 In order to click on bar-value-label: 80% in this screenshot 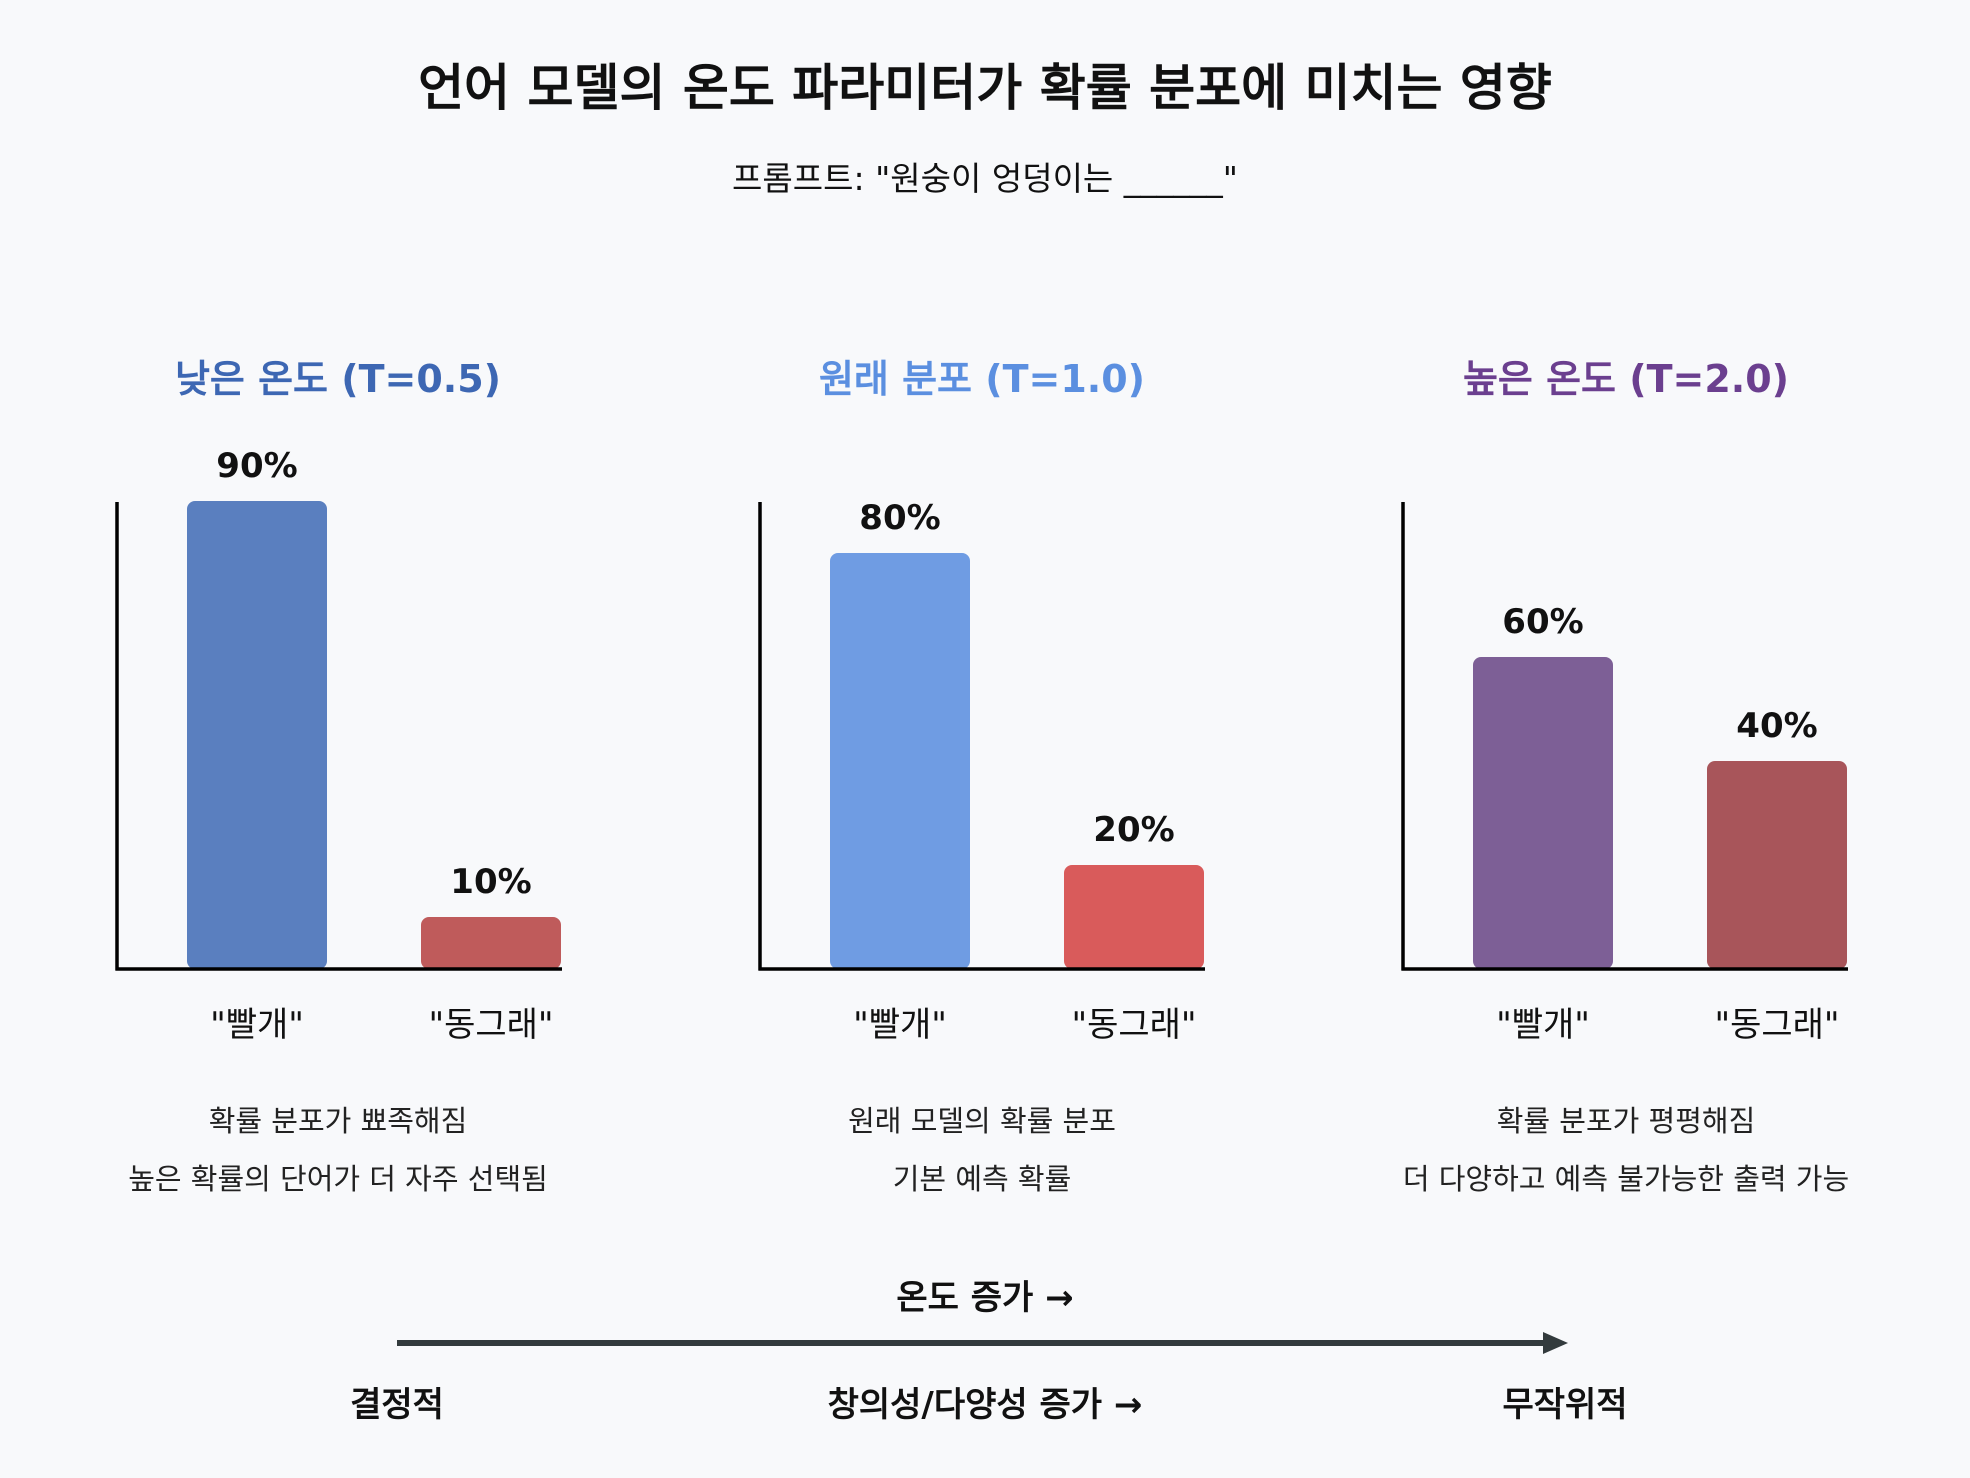, I will do `click(899, 518)`.